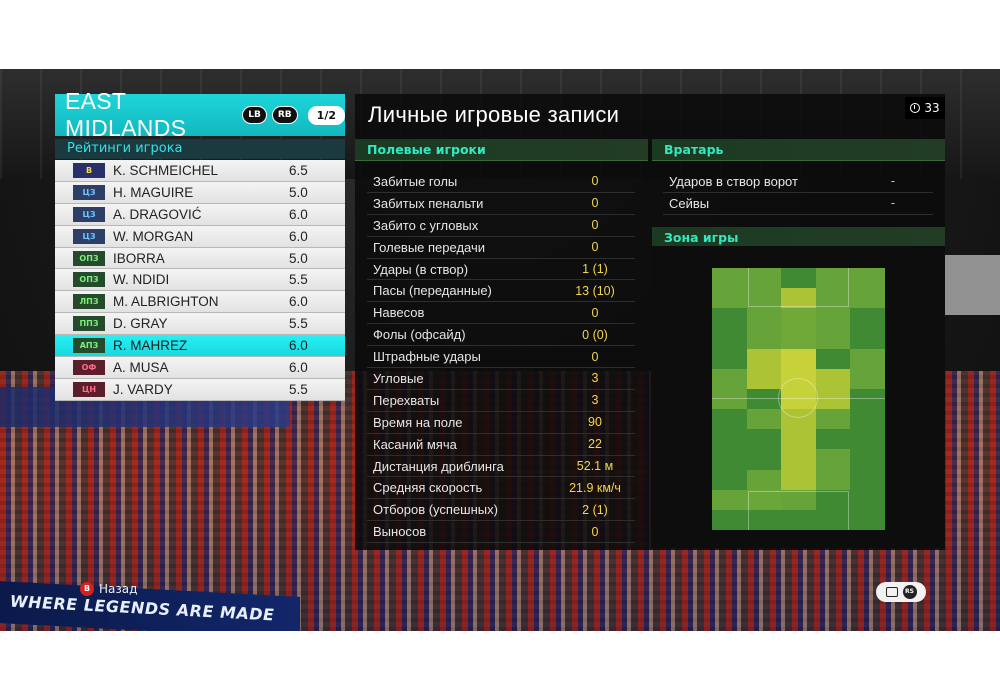 Image resolution: width=1000 pixels, height=700 pixels. I want to click on position-badge: ЛПЗ, so click(89, 302).